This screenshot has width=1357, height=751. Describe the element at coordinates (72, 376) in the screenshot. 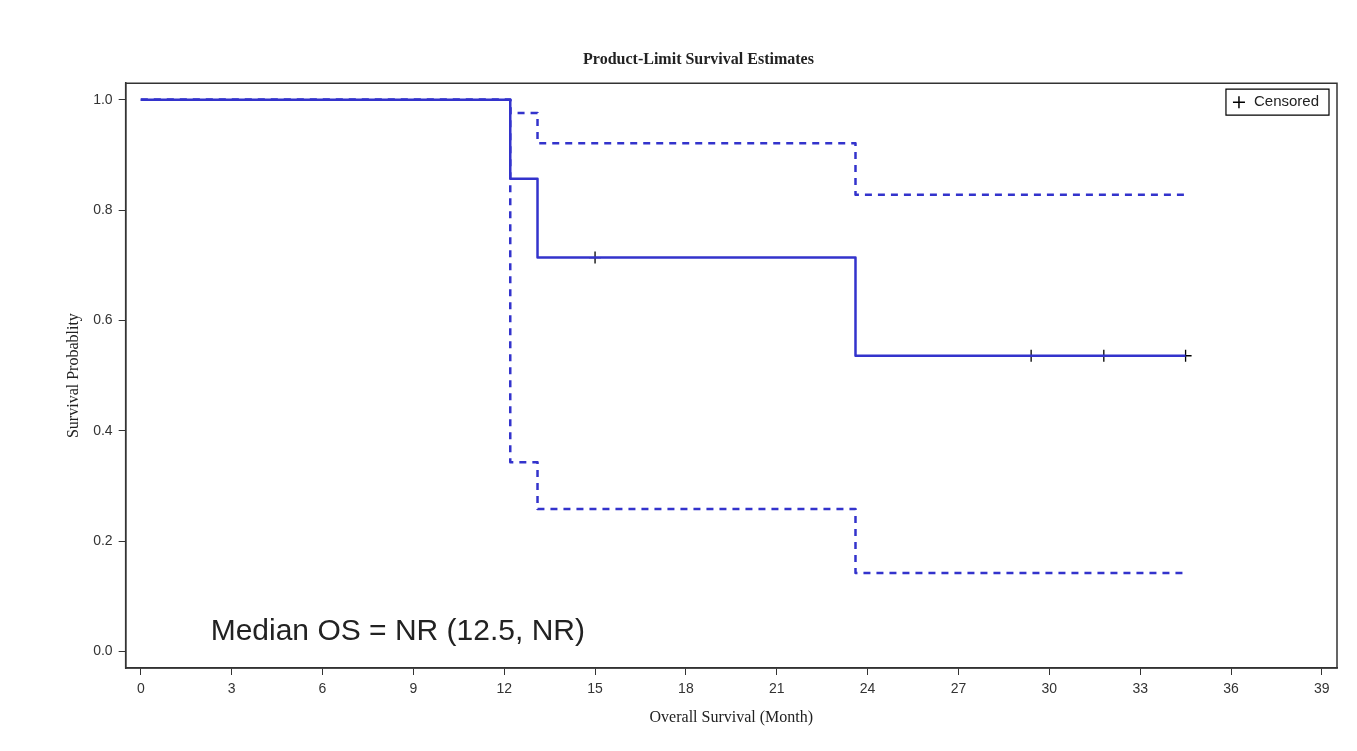

I see `y-axis-title: Survival Probablity` at that location.